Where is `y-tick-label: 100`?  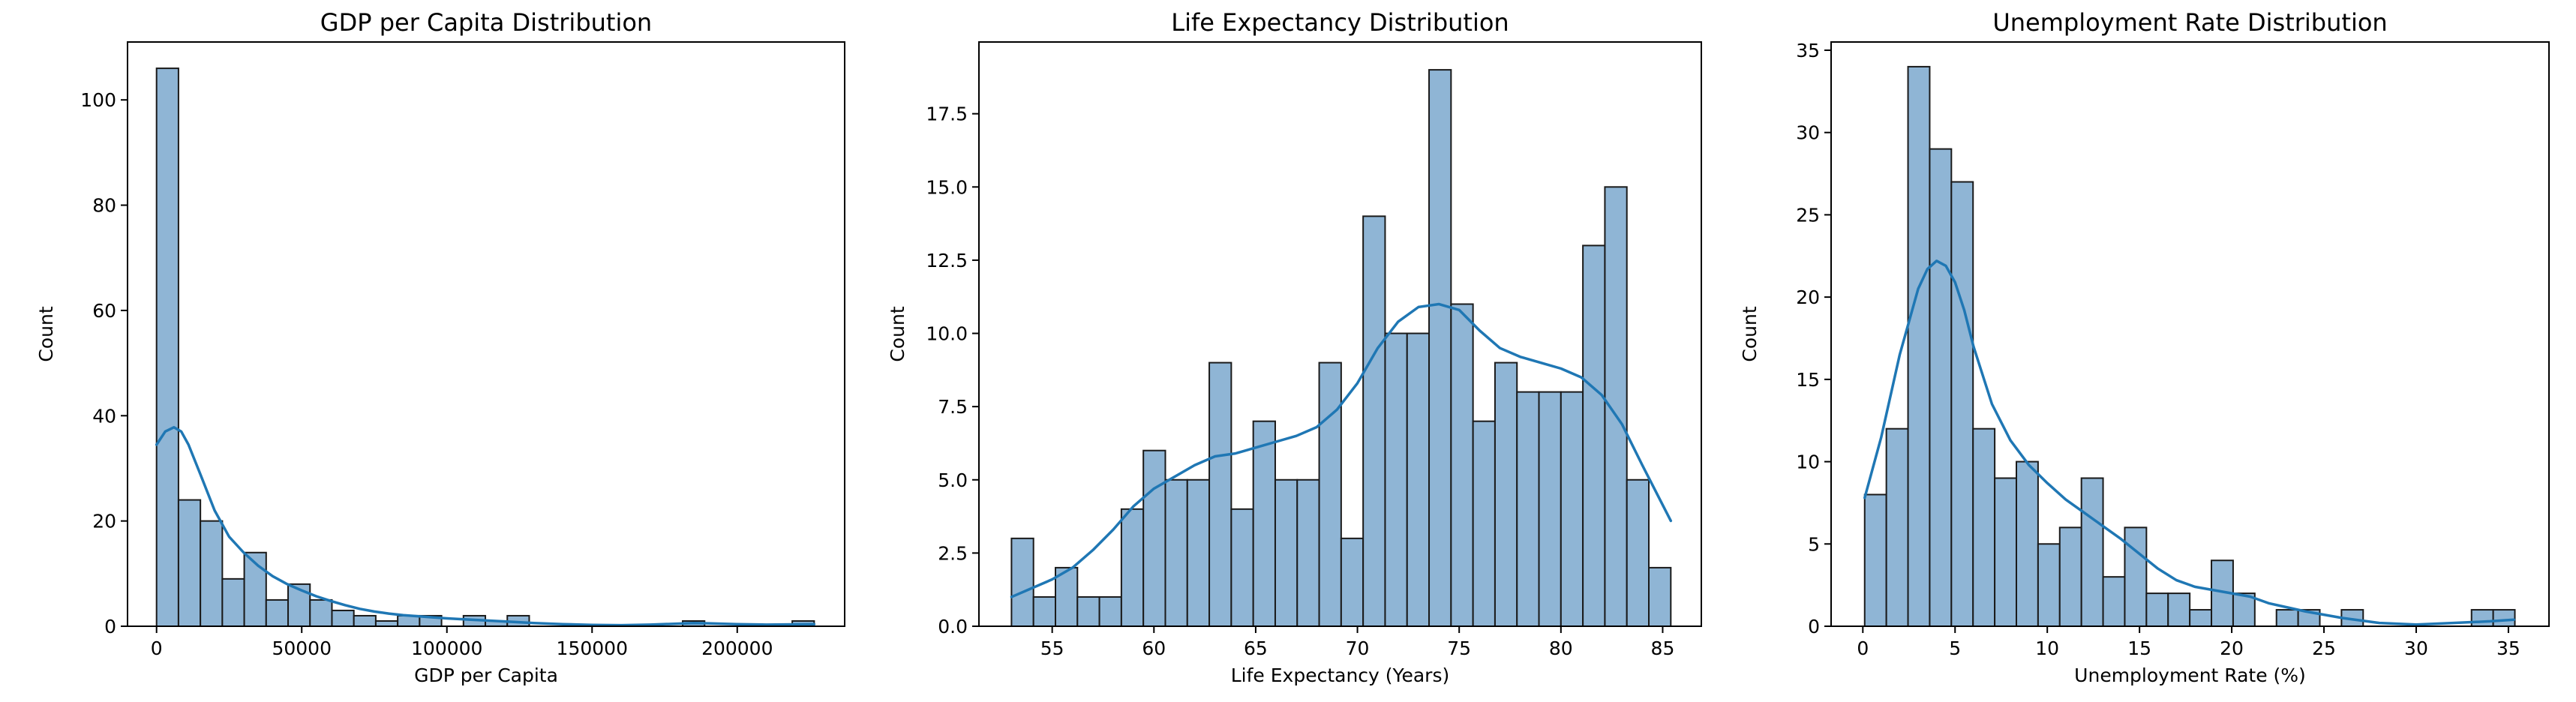 y-tick-label: 100 is located at coordinates (98, 100).